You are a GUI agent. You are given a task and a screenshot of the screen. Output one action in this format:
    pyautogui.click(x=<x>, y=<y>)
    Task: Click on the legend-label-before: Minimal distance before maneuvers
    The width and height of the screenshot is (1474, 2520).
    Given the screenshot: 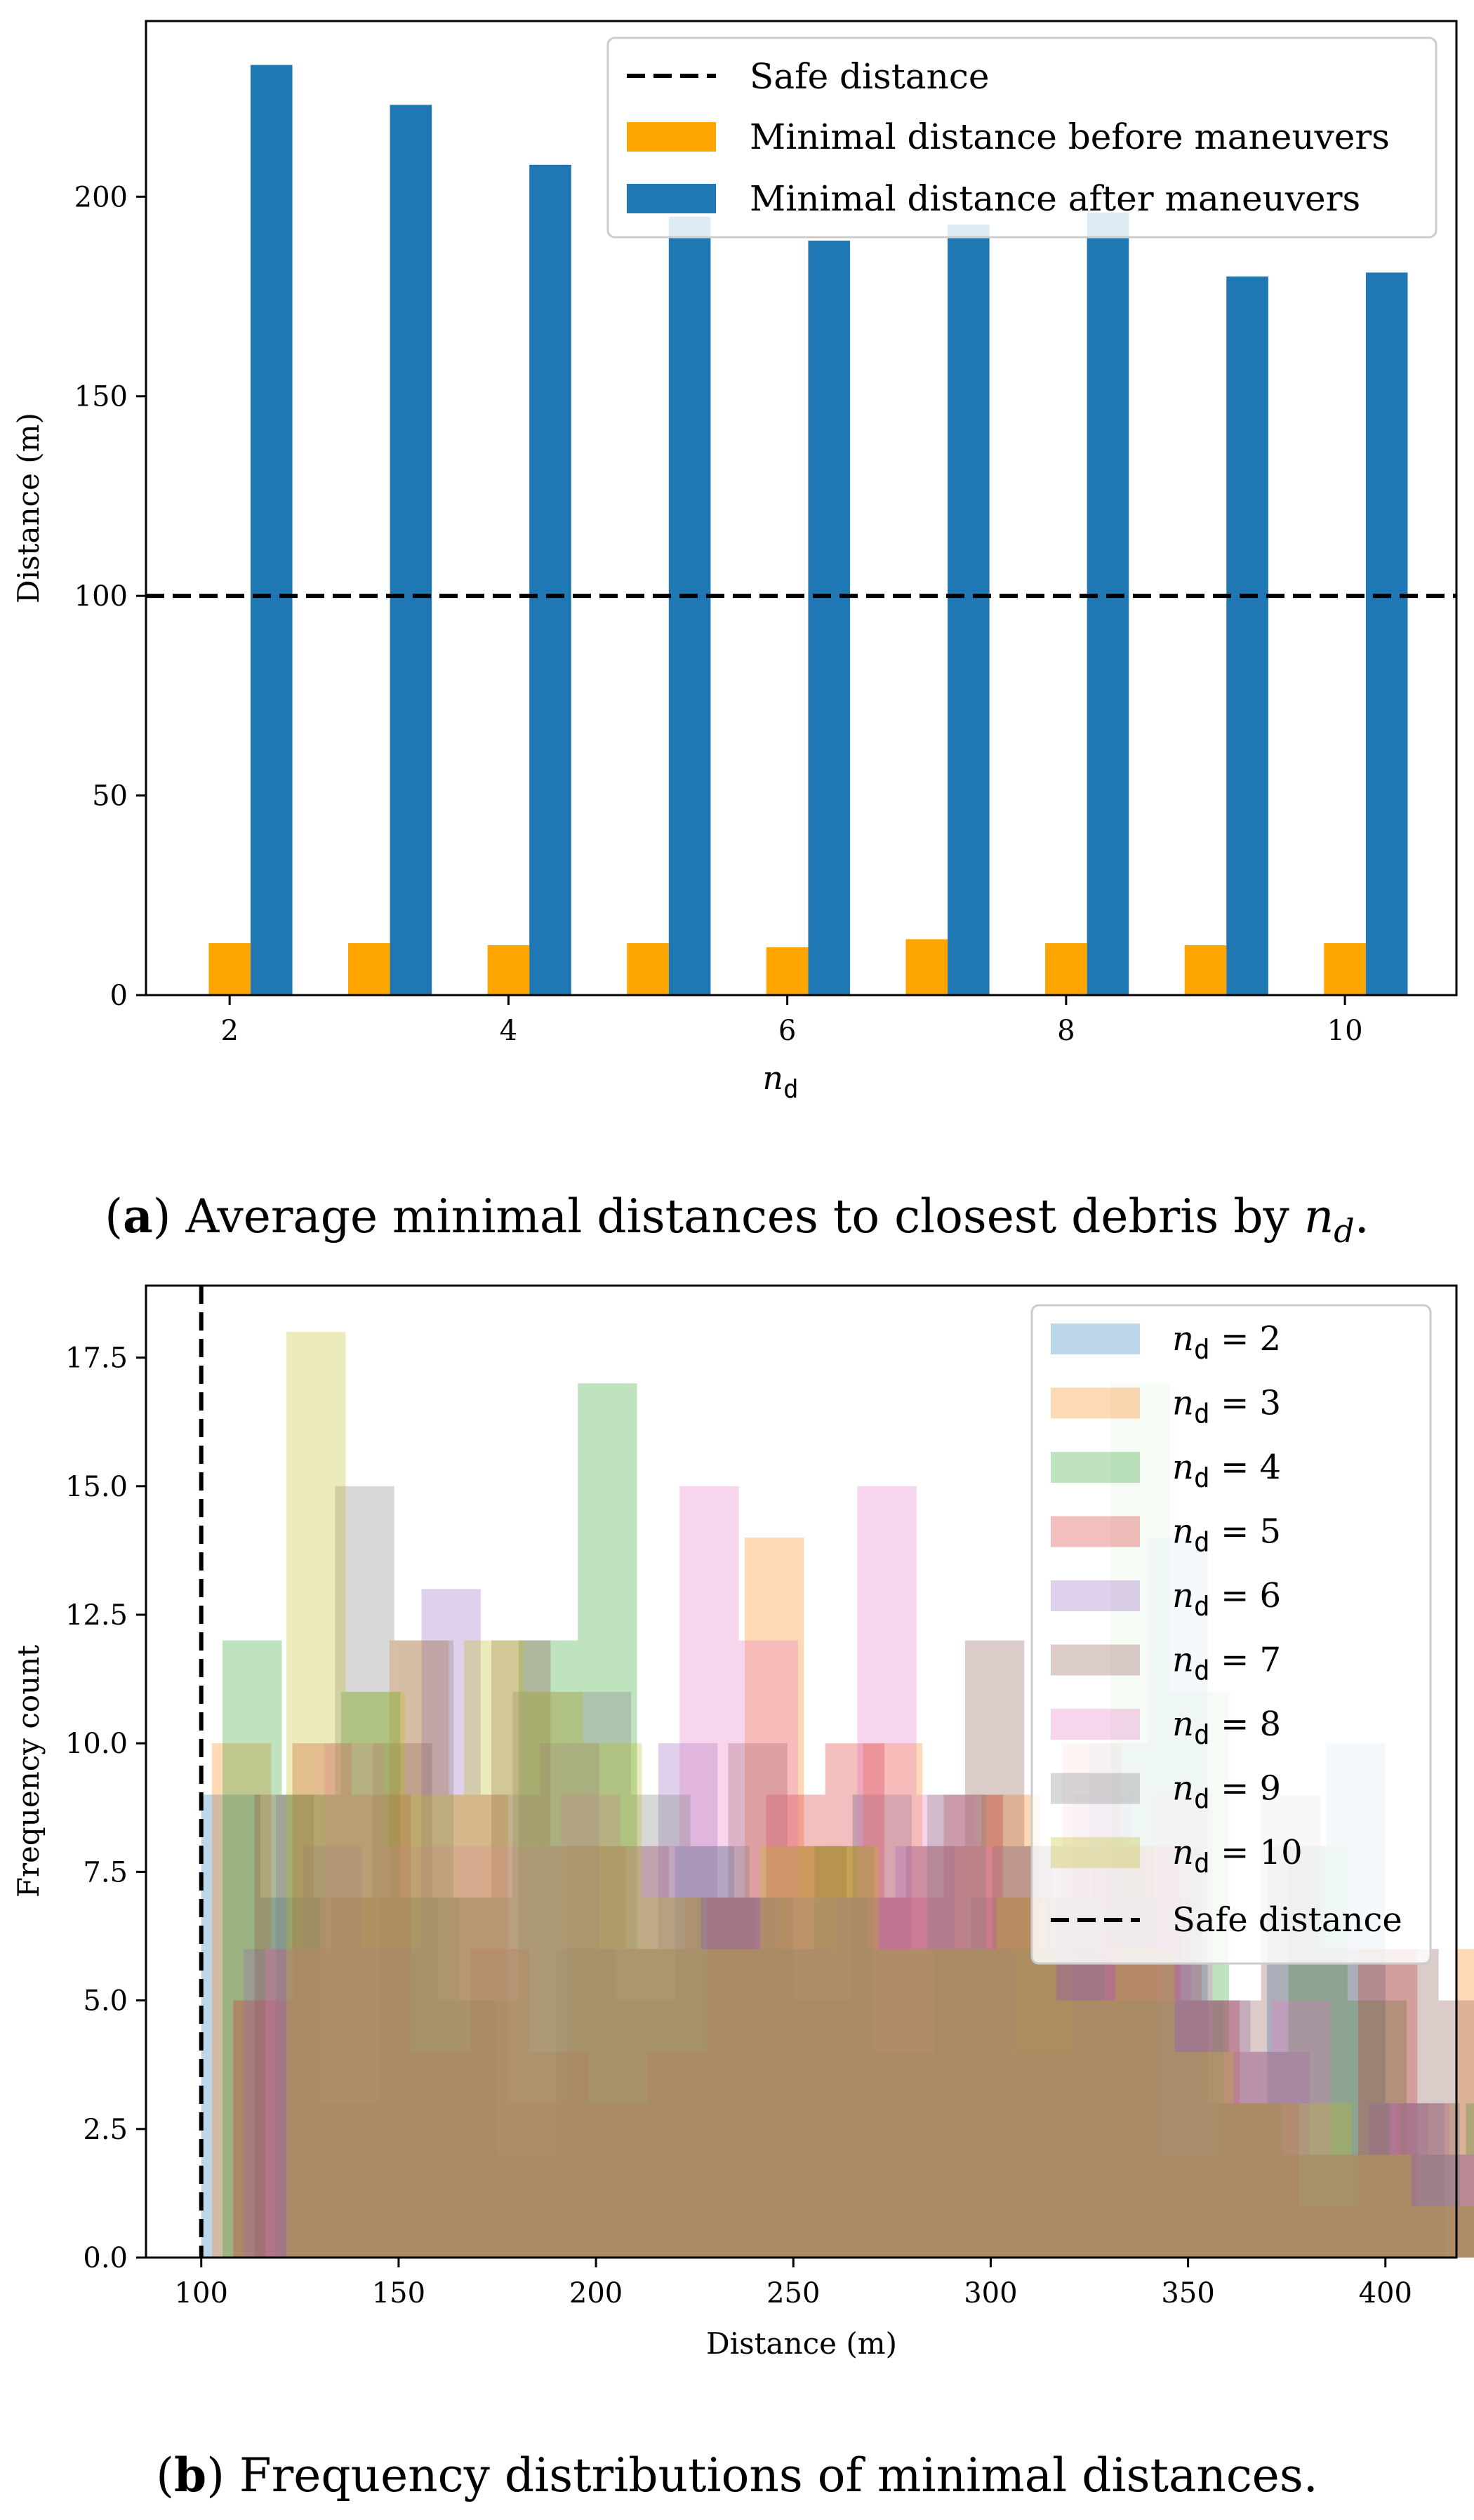 What is the action you would take?
    pyautogui.click(x=1070, y=136)
    